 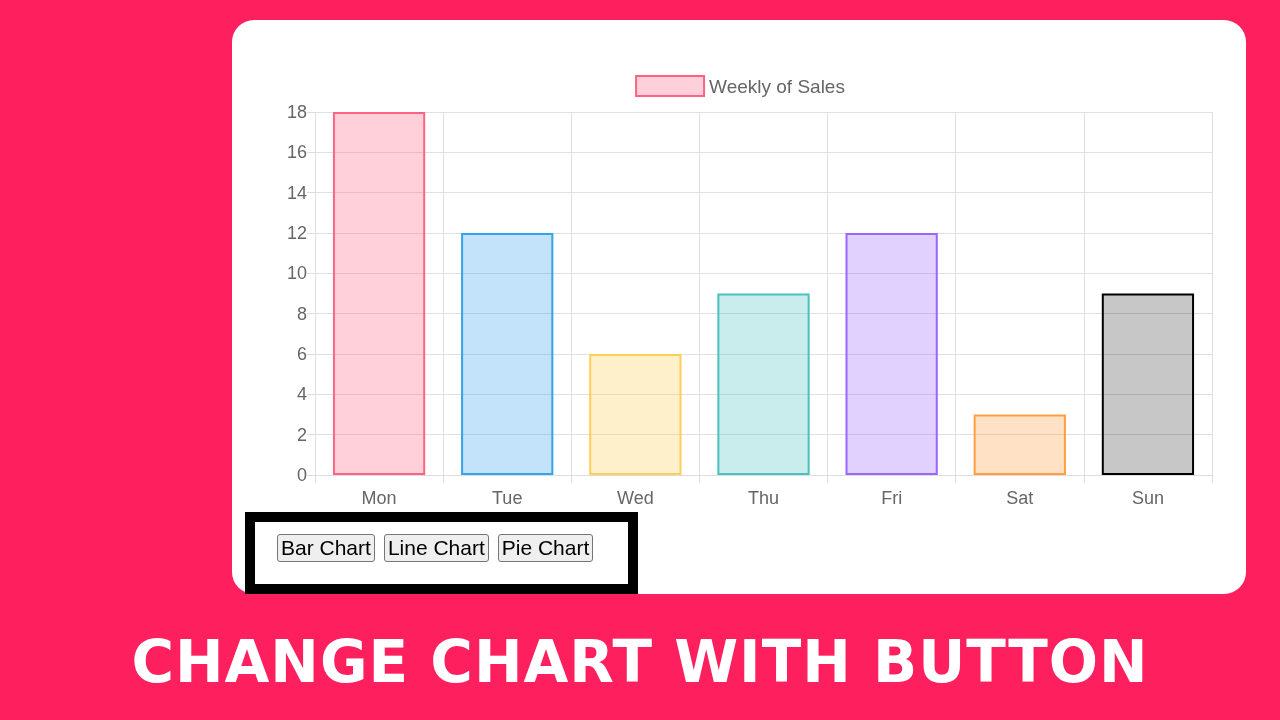 What do you see at coordinates (296, 152) in the screenshot?
I see `y-tick-label: 16` at bounding box center [296, 152].